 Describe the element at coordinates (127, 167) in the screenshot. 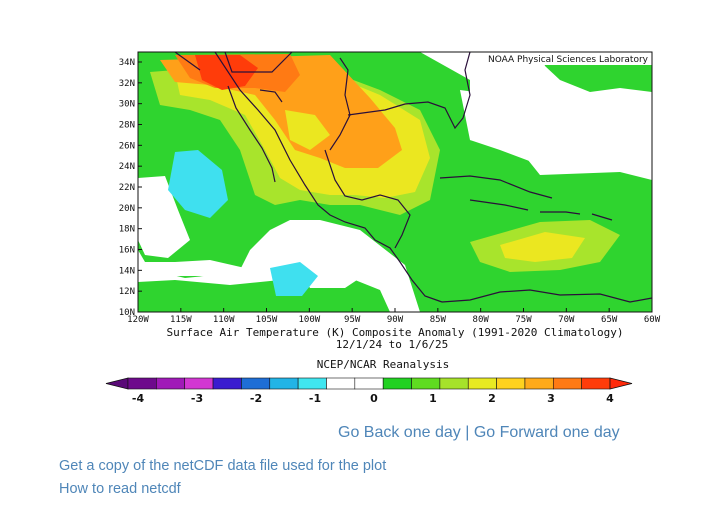

I see `lat-tick-label: 24N` at that location.